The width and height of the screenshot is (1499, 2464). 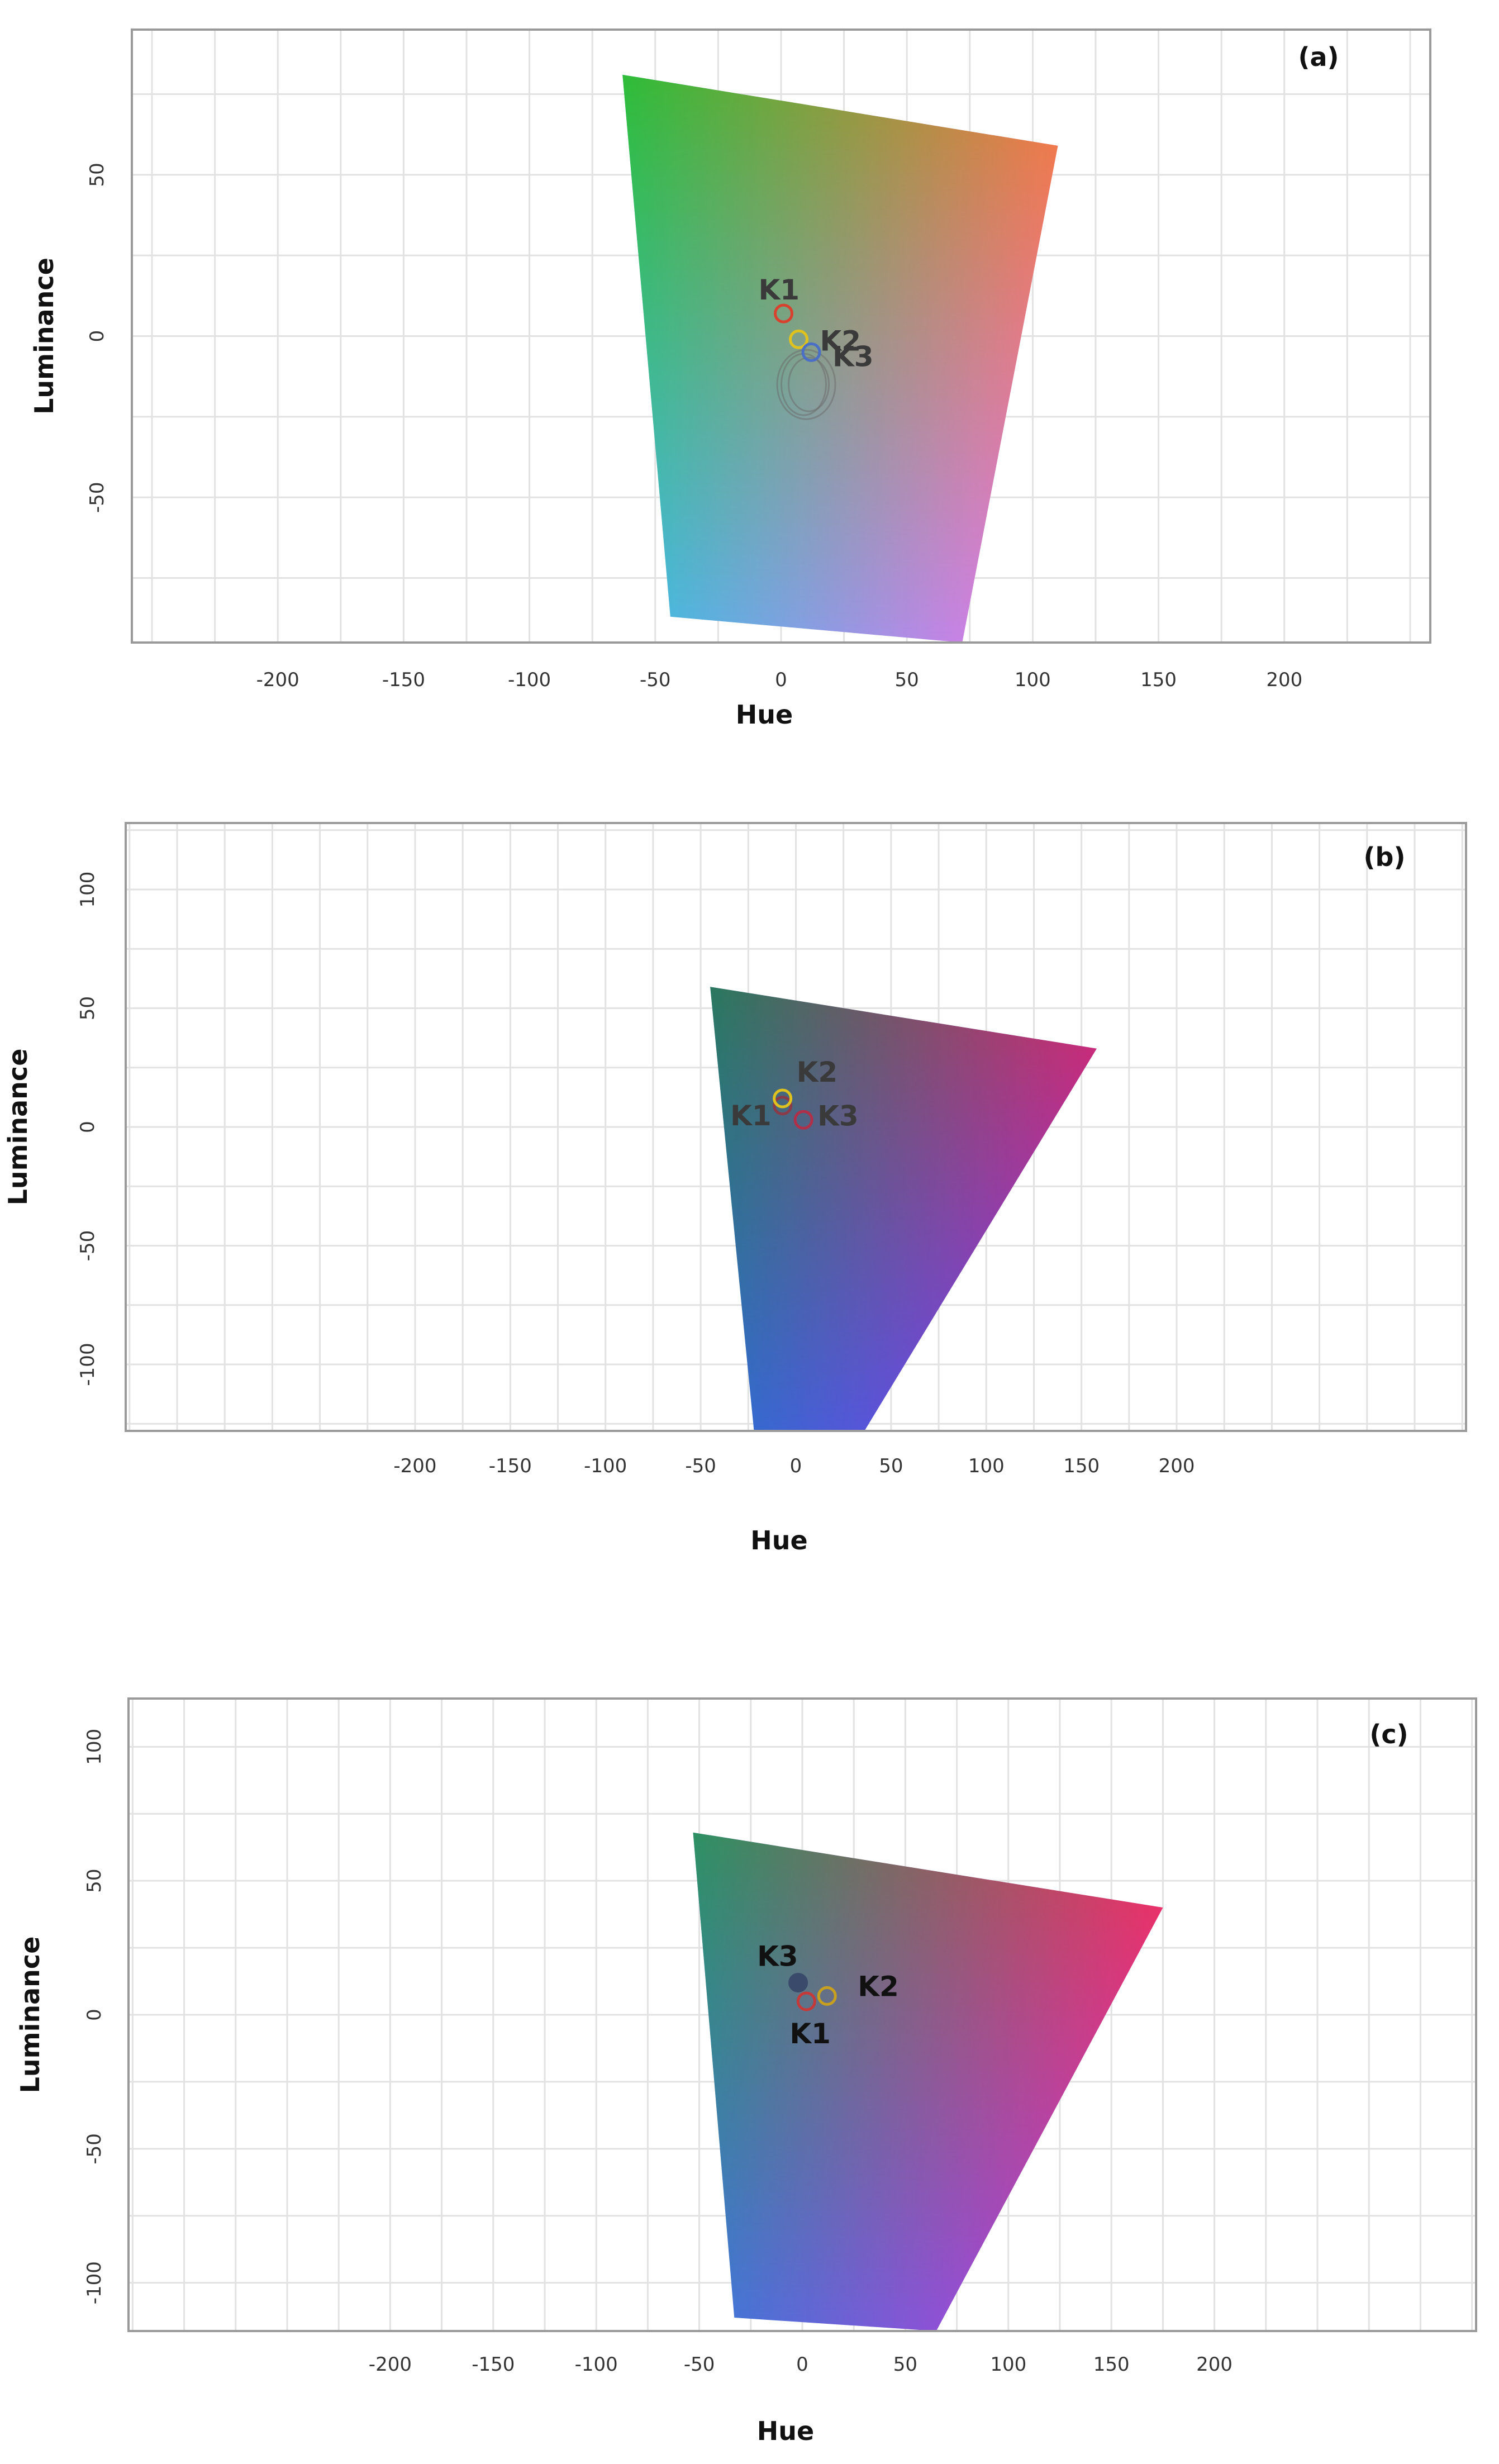 What do you see at coordinates (1385, 857) in the screenshot?
I see `panel-label: (b)` at bounding box center [1385, 857].